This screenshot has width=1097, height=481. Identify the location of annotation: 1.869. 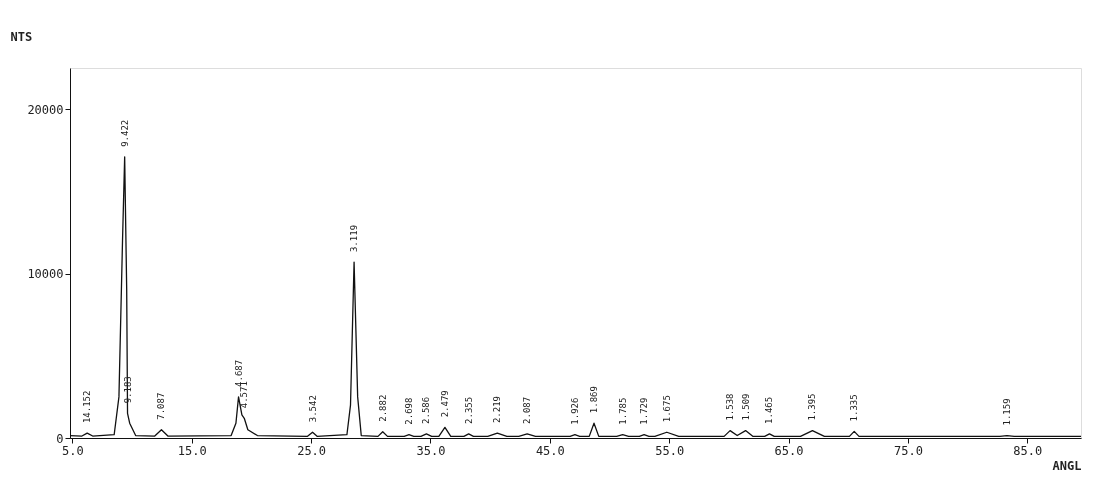
(594, 400).